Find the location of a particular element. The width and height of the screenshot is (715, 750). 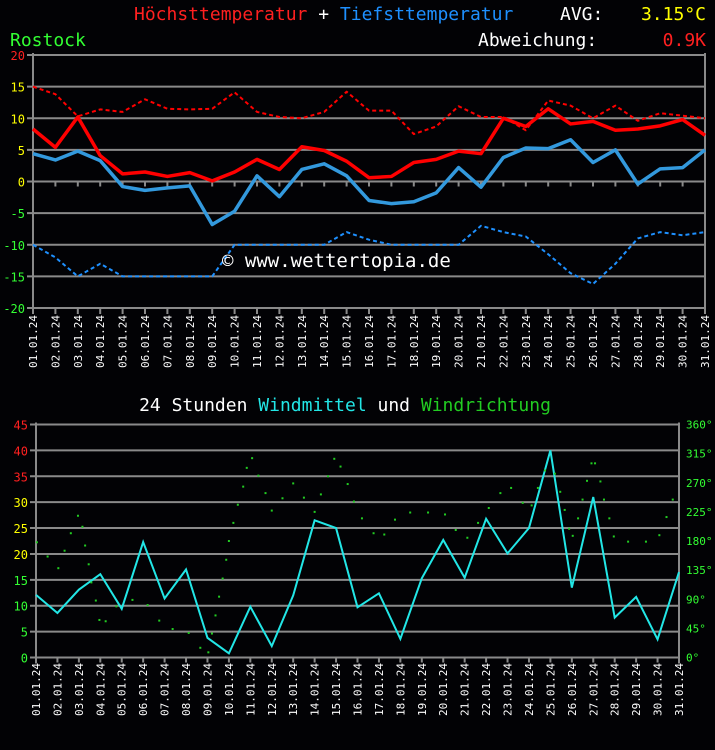

y-tick-label: 15 is located at coordinates (21, 581).